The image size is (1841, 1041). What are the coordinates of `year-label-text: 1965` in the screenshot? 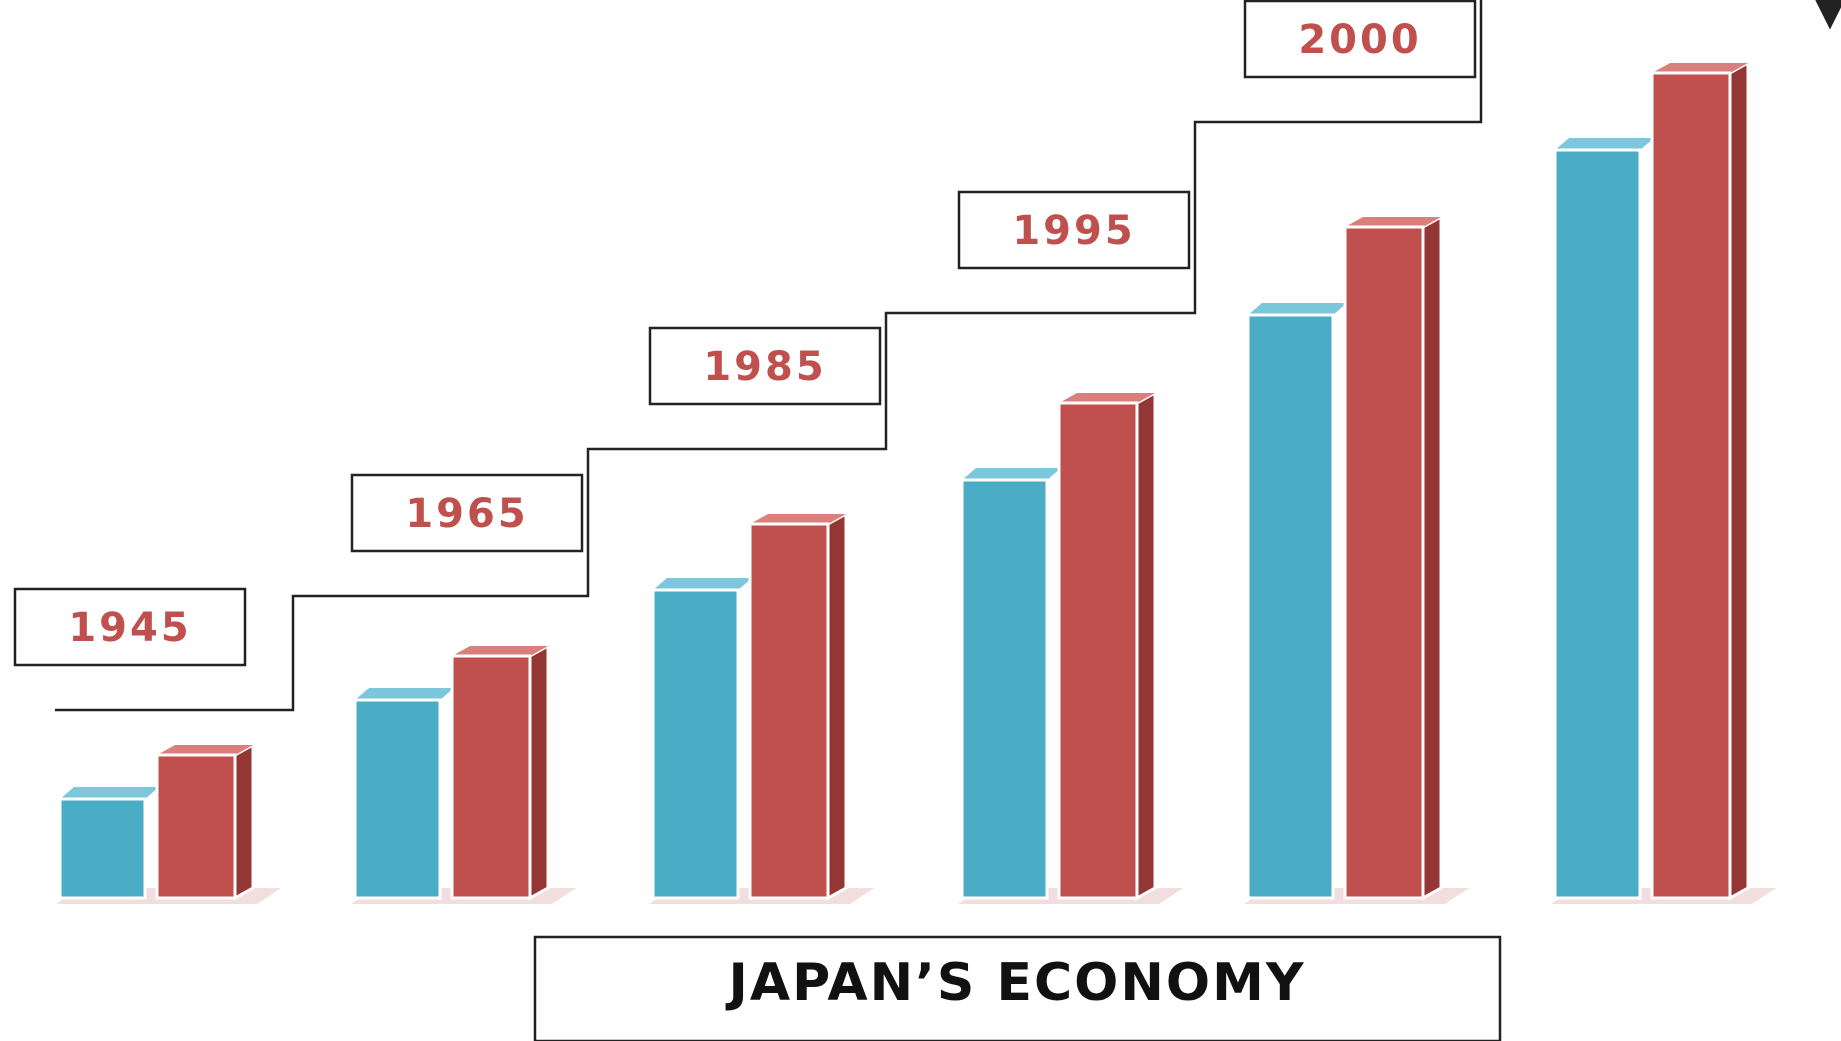 It's located at (466, 514).